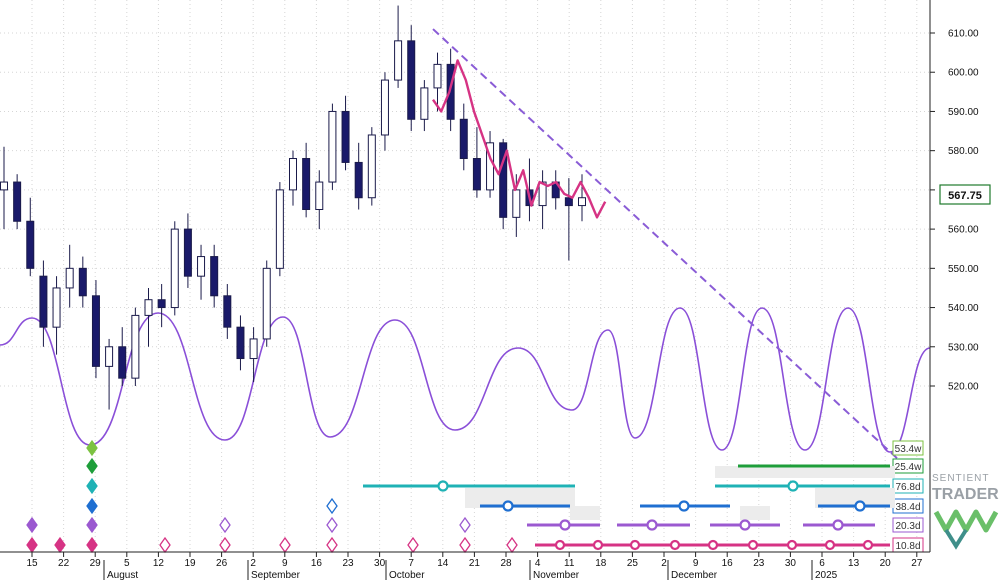  Describe the element at coordinates (272, 496) in the screenshot. I see `cycle-diamonds` at that location.